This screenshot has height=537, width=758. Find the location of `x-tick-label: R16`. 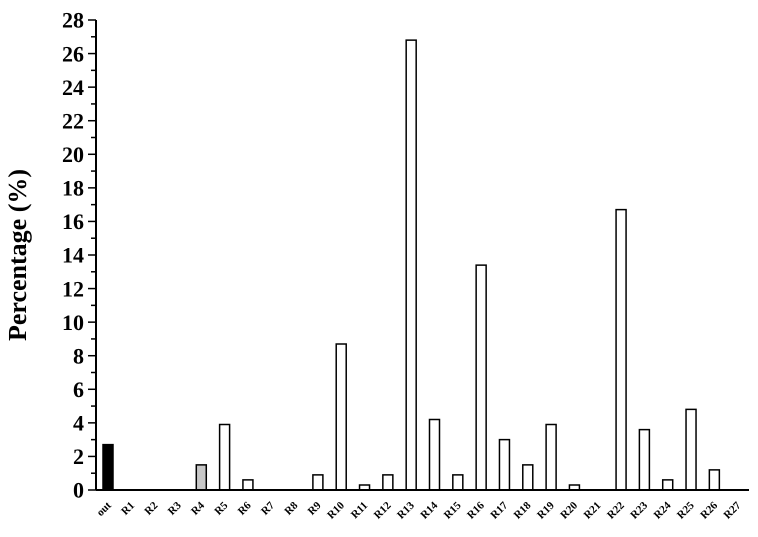

x-tick-label: R16 is located at coordinates (476, 510).